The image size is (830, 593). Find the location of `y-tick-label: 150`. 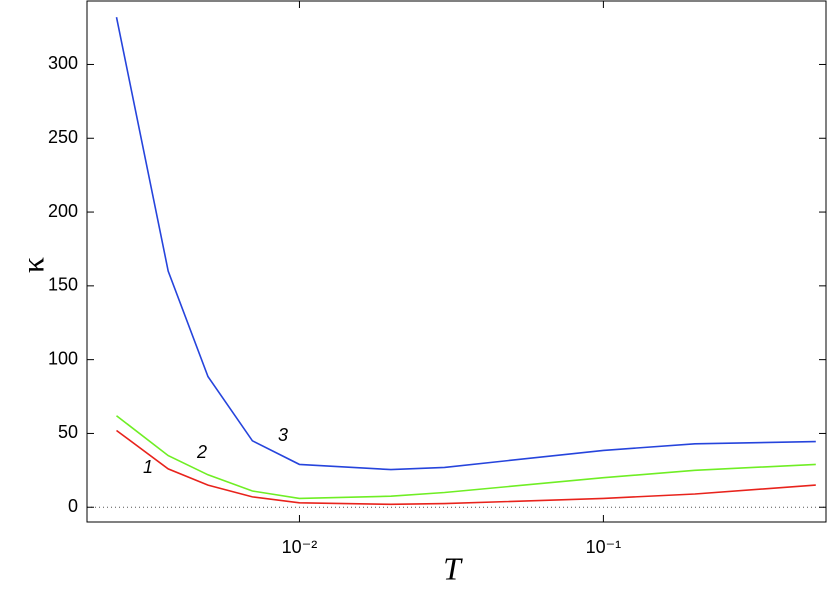

y-tick-label: 150 is located at coordinates (63, 285).